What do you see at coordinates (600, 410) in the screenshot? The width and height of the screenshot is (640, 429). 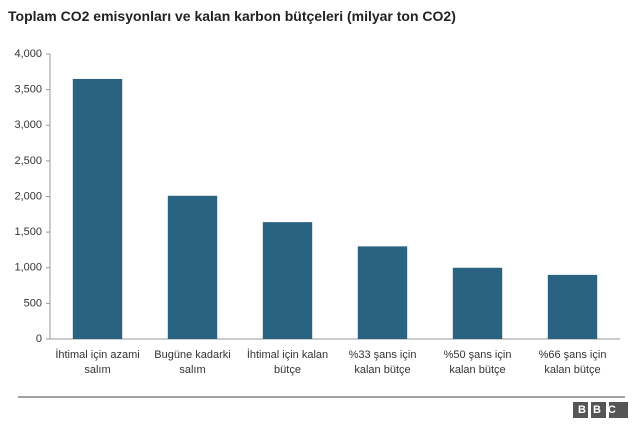 I see `source-logo: BBC` at bounding box center [600, 410].